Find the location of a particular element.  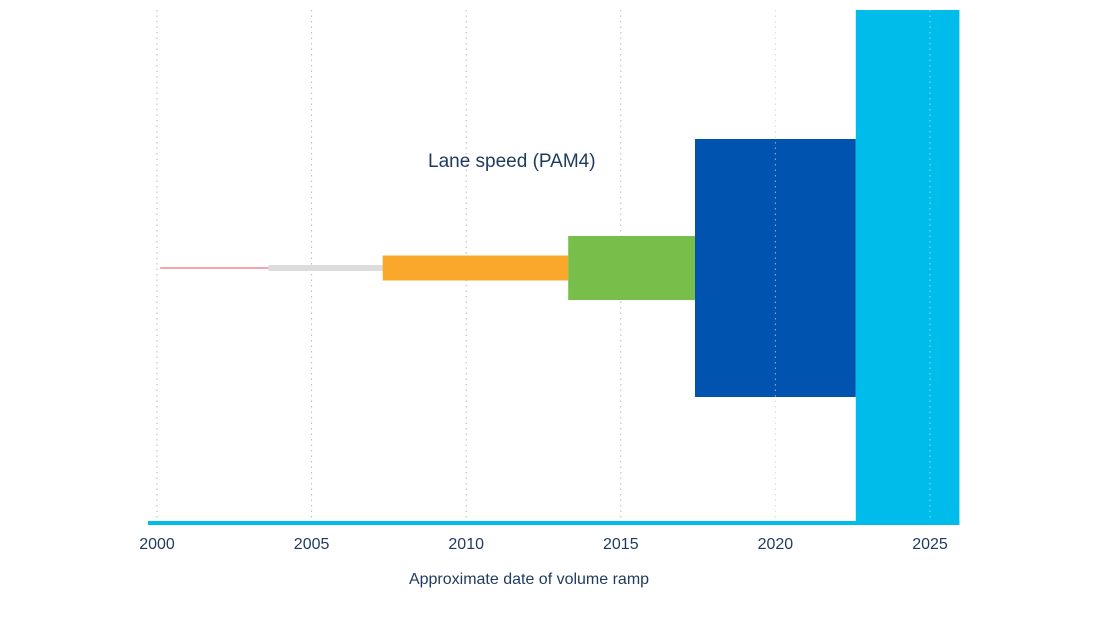

x-tick-labels: 2000 2005 2010 2015 2020 2025 is located at coordinates (543, 544).